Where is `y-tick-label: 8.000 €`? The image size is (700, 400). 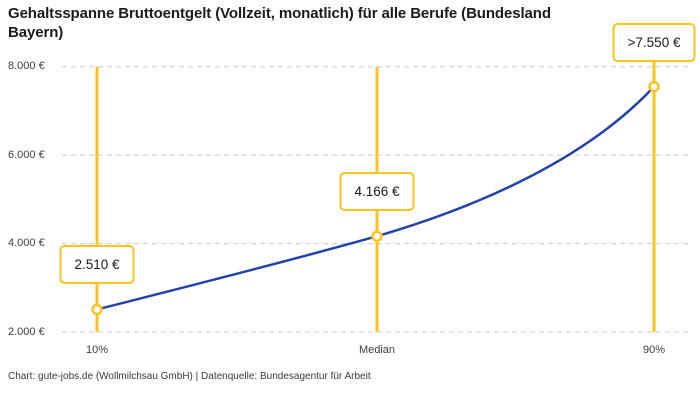 y-tick-label: 8.000 € is located at coordinates (26, 66).